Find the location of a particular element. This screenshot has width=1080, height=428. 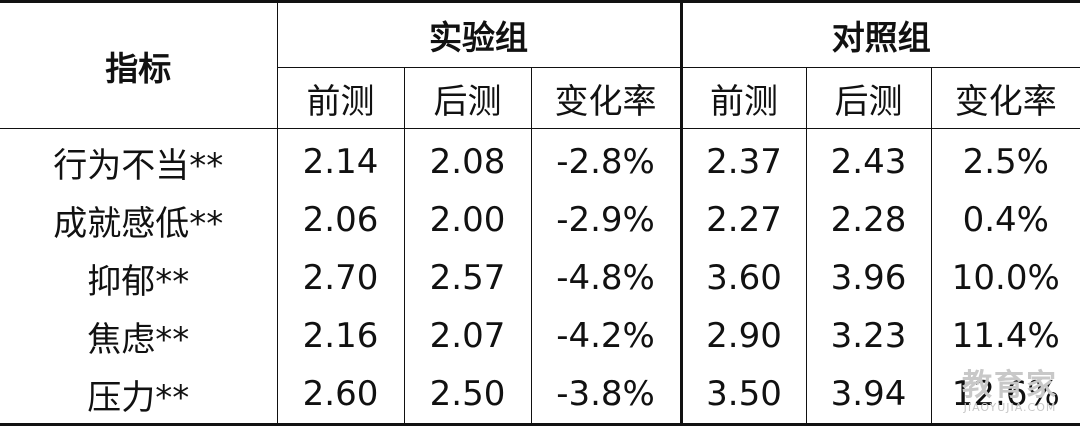

cell-exp-pre: 2.60 is located at coordinates (340, 395).